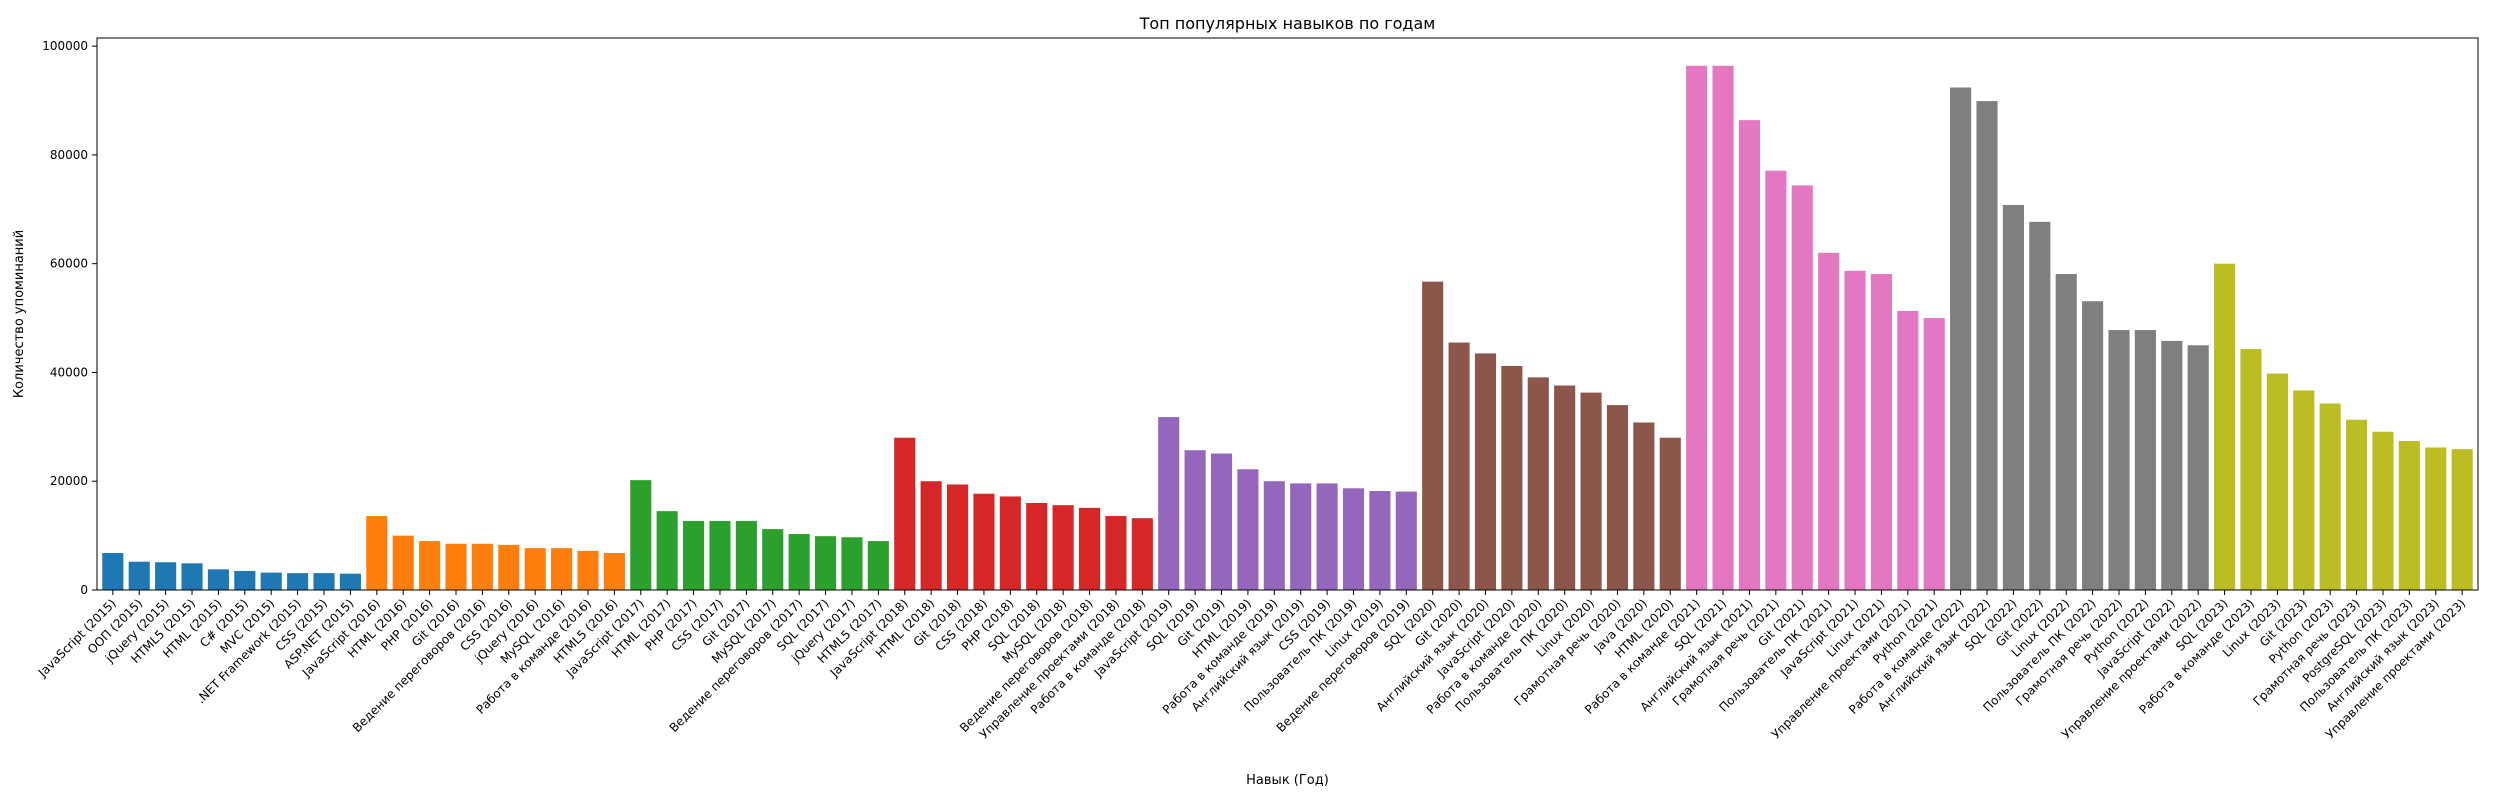  I want to click on y-tick-label: 60000, so click(69, 264).